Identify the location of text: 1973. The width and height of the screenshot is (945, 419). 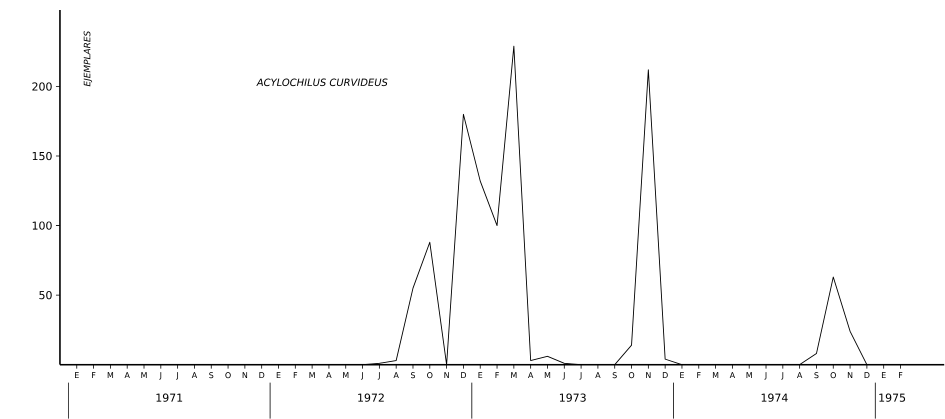
(573, 398).